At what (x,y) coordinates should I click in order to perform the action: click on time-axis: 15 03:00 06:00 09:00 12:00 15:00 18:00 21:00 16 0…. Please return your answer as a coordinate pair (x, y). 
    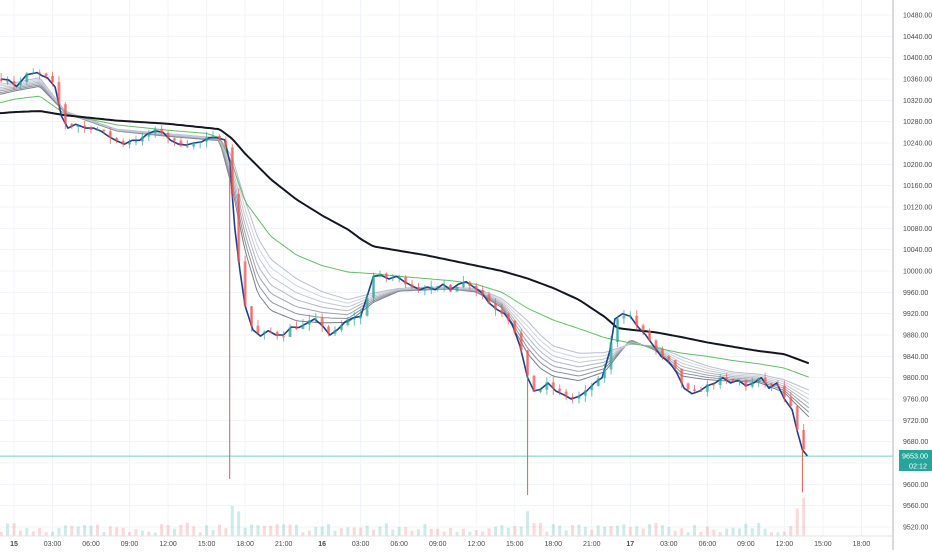
    Looking at the image, I should click on (446, 541).